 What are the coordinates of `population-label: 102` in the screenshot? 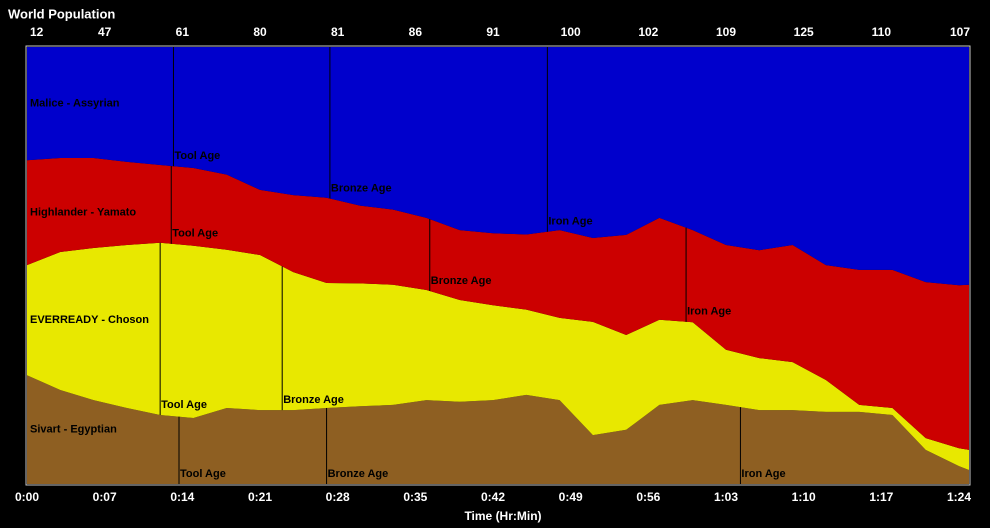 It's located at (648, 32).